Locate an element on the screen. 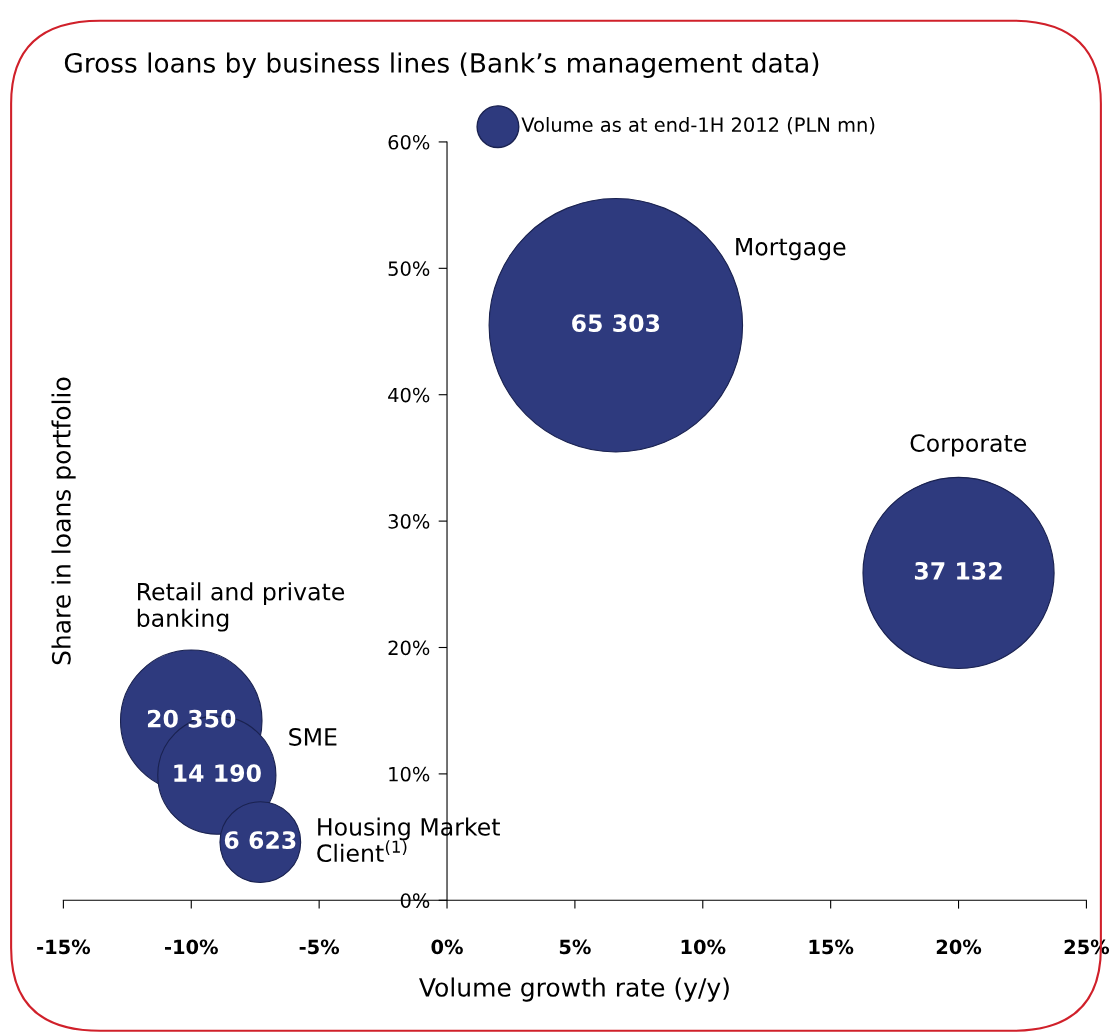  x-tick-label: -15% is located at coordinates (64, 947).